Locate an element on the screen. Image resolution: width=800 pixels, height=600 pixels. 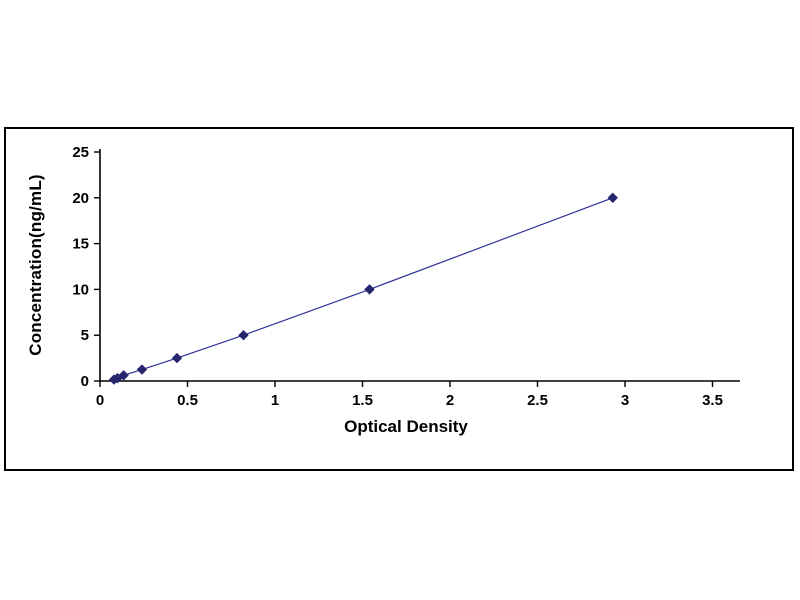
x-tick-label: 2.5 is located at coordinates (537, 400).